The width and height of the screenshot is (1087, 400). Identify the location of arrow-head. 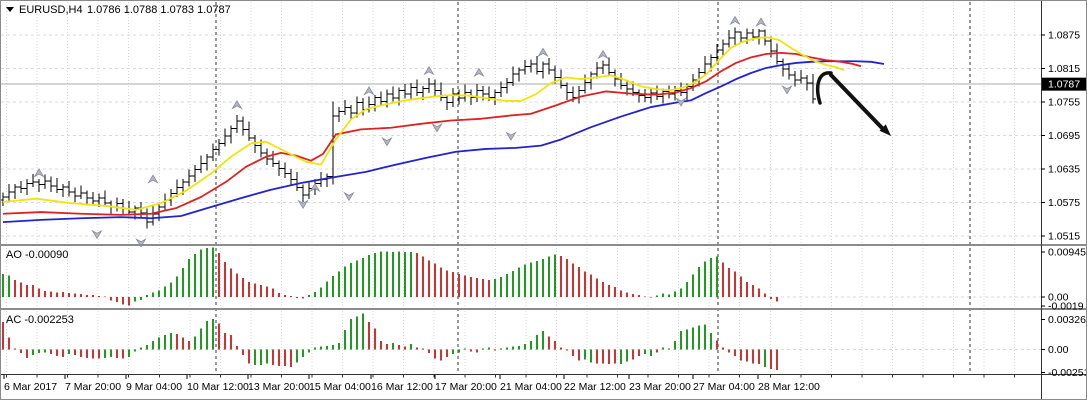
(885, 130).